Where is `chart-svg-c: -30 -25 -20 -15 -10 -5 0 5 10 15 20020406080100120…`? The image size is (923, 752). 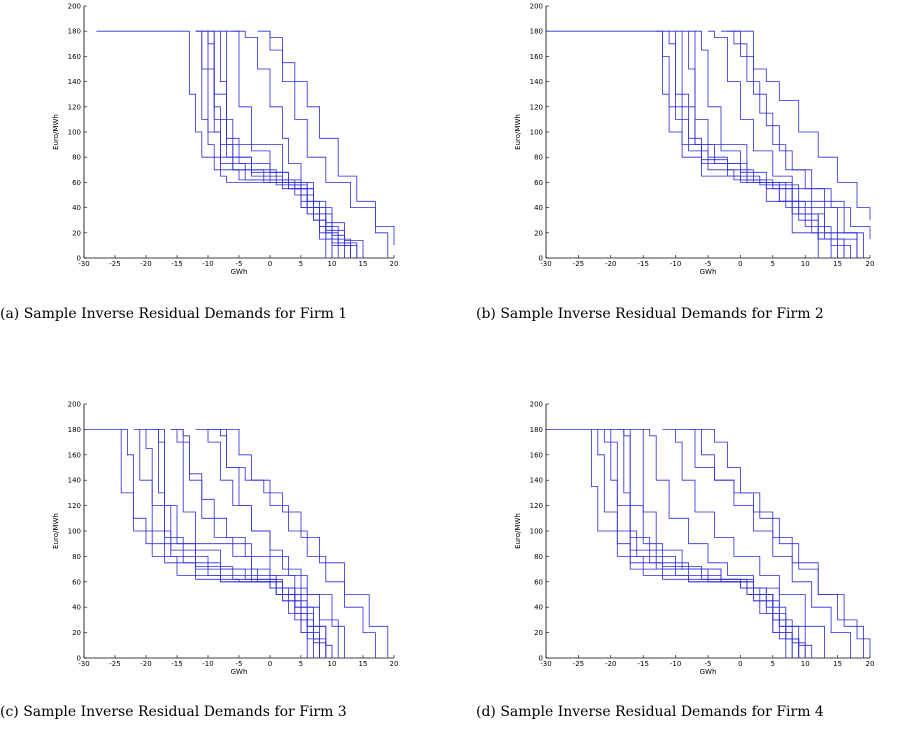 chart-svg-c: -30 -25 -20 -15 -10 -5 0 5 10 15 20020406080100120… is located at coordinates (225, 539).